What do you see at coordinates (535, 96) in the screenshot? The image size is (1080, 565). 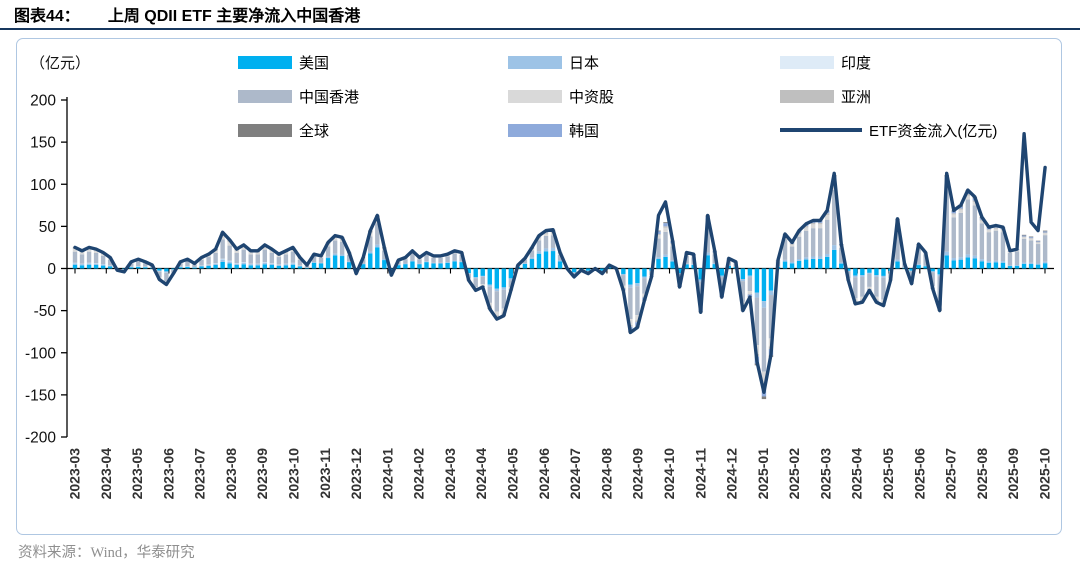 I see `cn-legend-swatch` at bounding box center [535, 96].